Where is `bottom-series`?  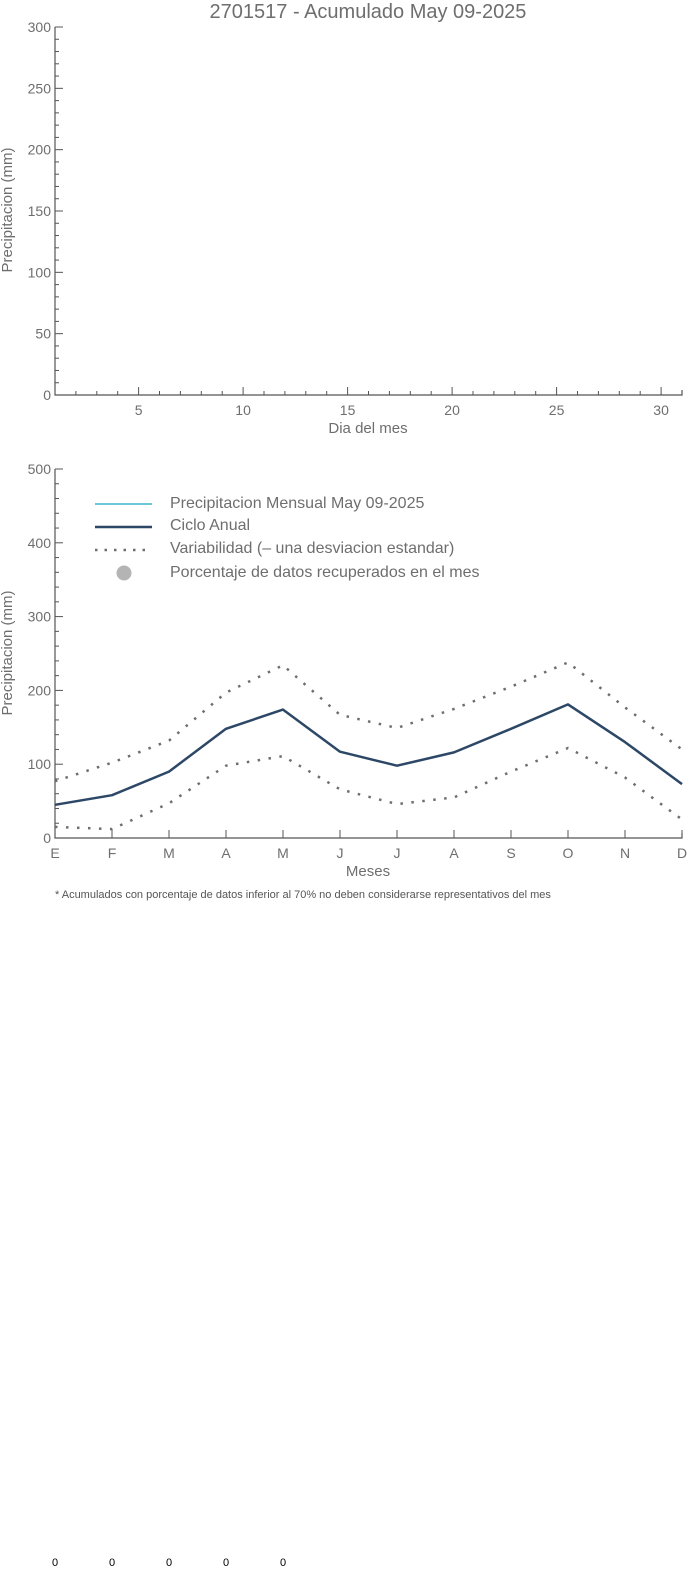 bottom-series is located at coordinates (368, 745).